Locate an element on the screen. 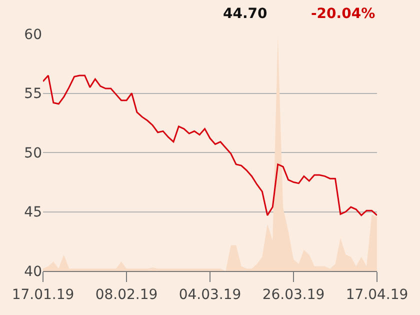  y-tick-label: 50 is located at coordinates (33, 153).